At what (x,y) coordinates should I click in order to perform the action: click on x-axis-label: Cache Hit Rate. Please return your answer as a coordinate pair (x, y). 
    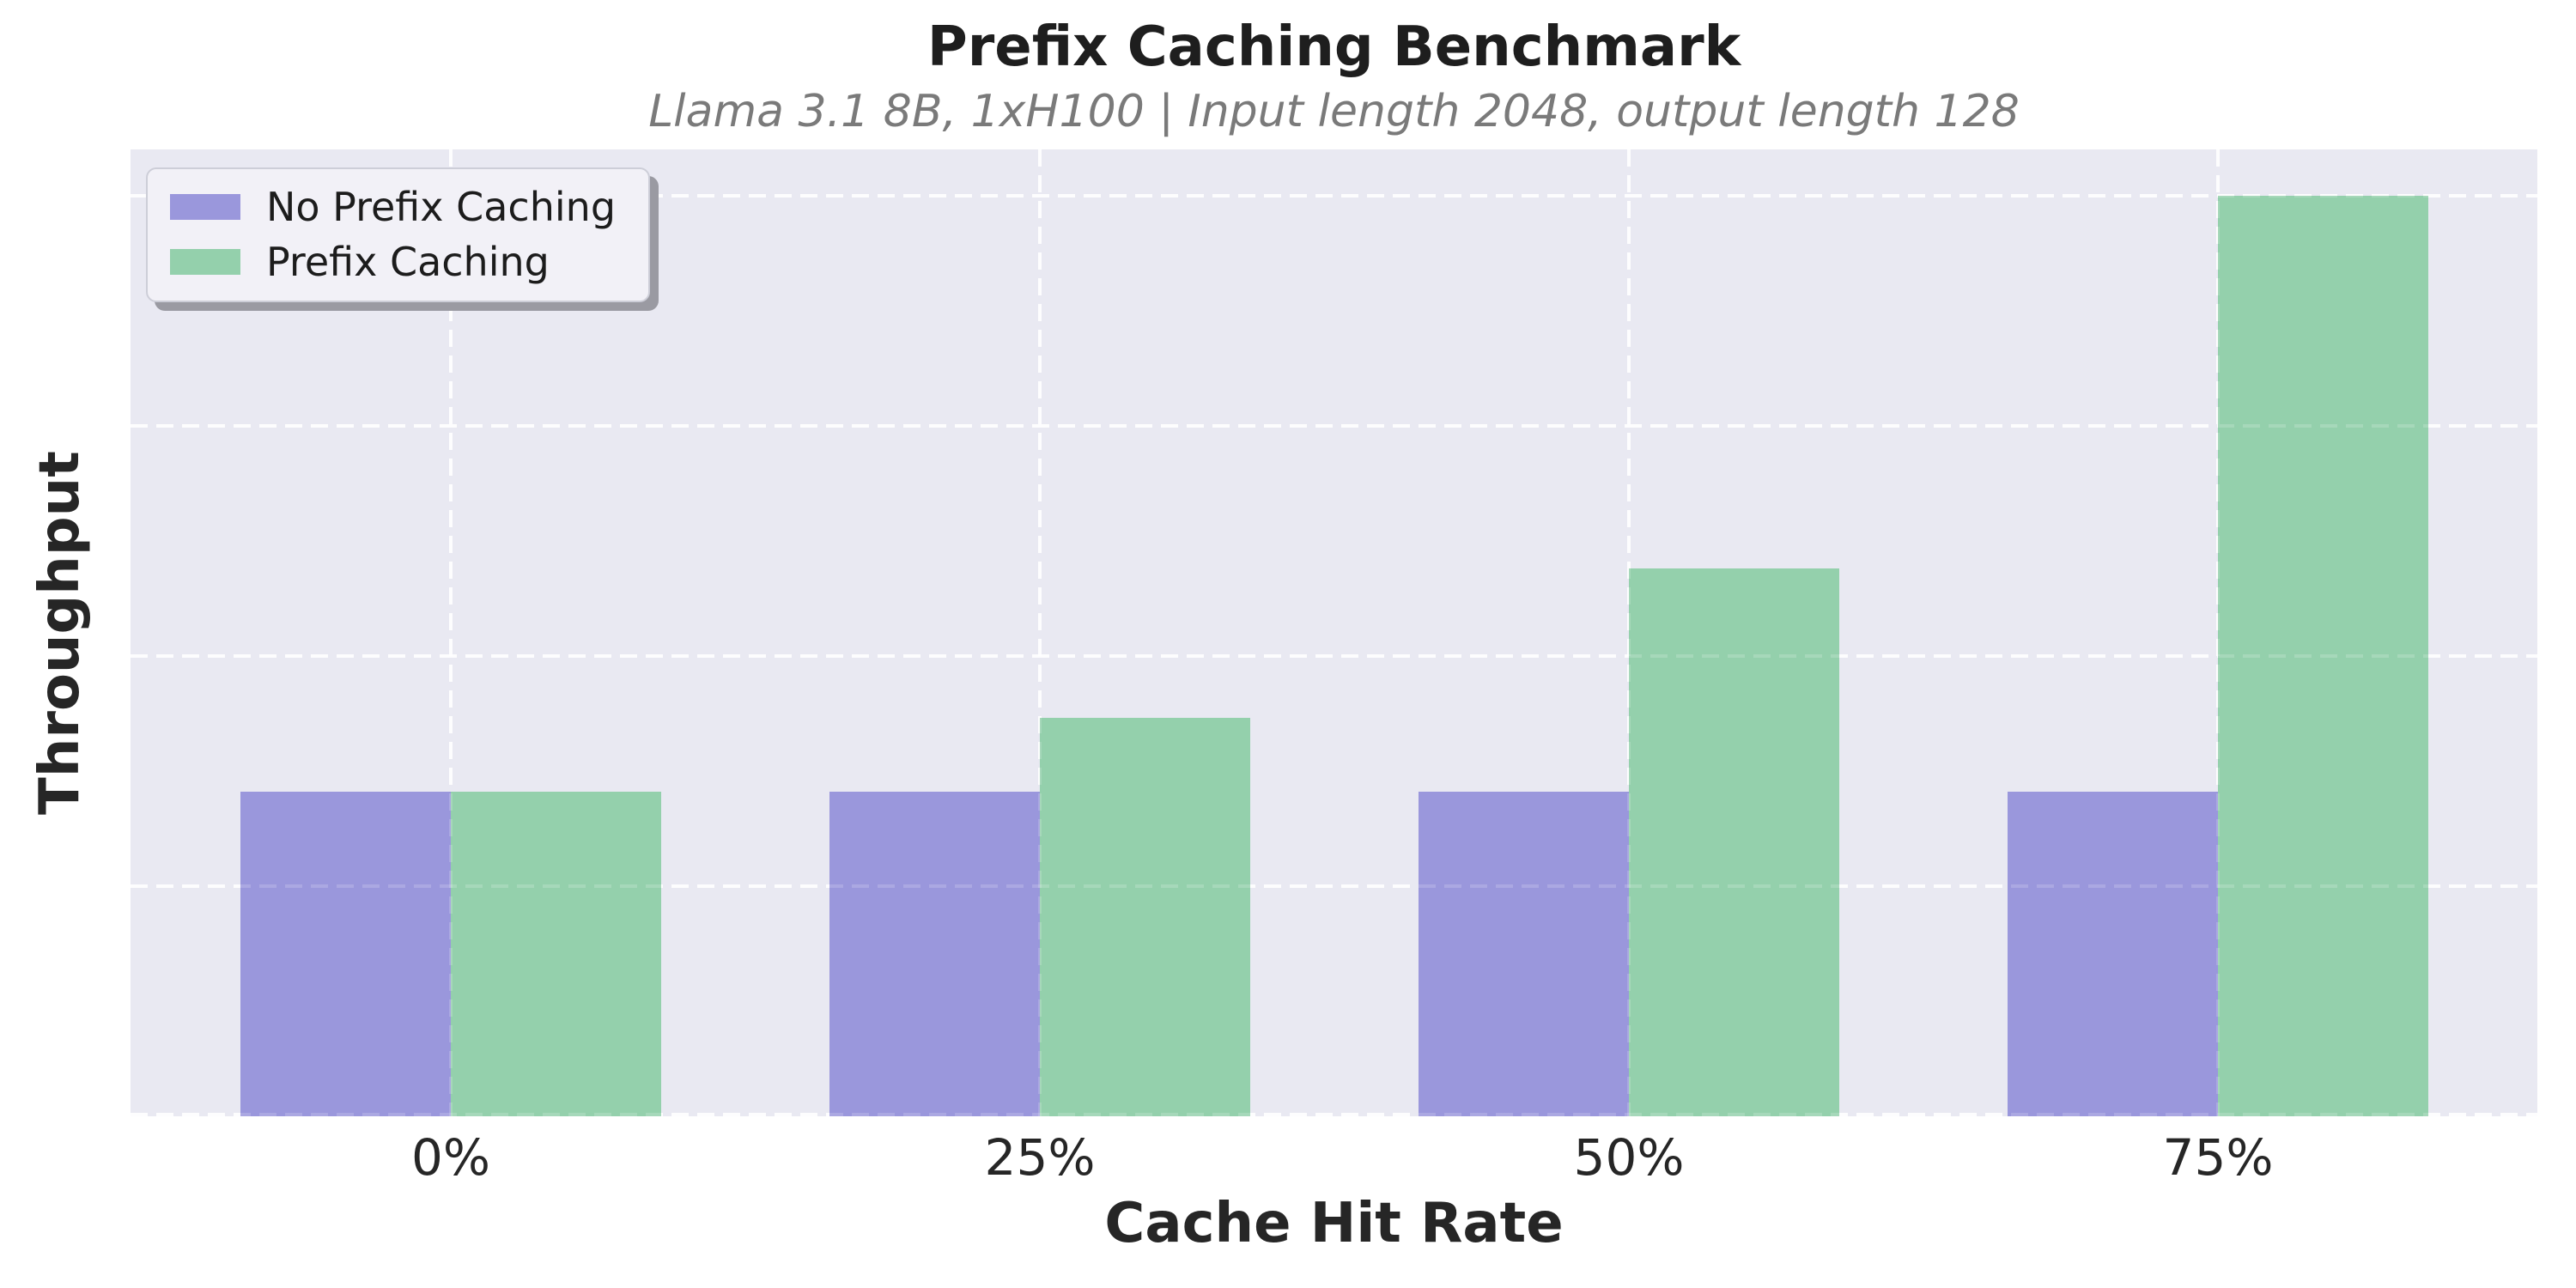
    Looking at the image, I should click on (1334, 1224).